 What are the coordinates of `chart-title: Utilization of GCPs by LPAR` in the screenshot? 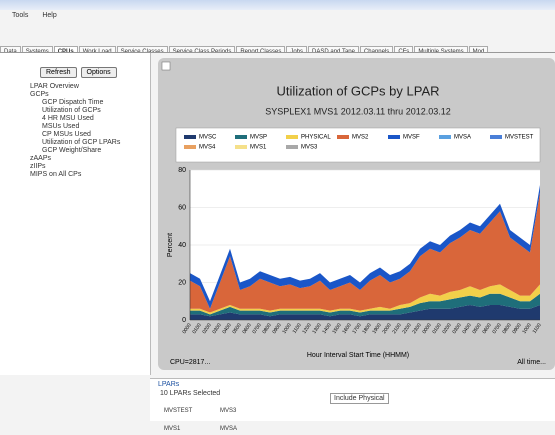 It's located at (357, 90).